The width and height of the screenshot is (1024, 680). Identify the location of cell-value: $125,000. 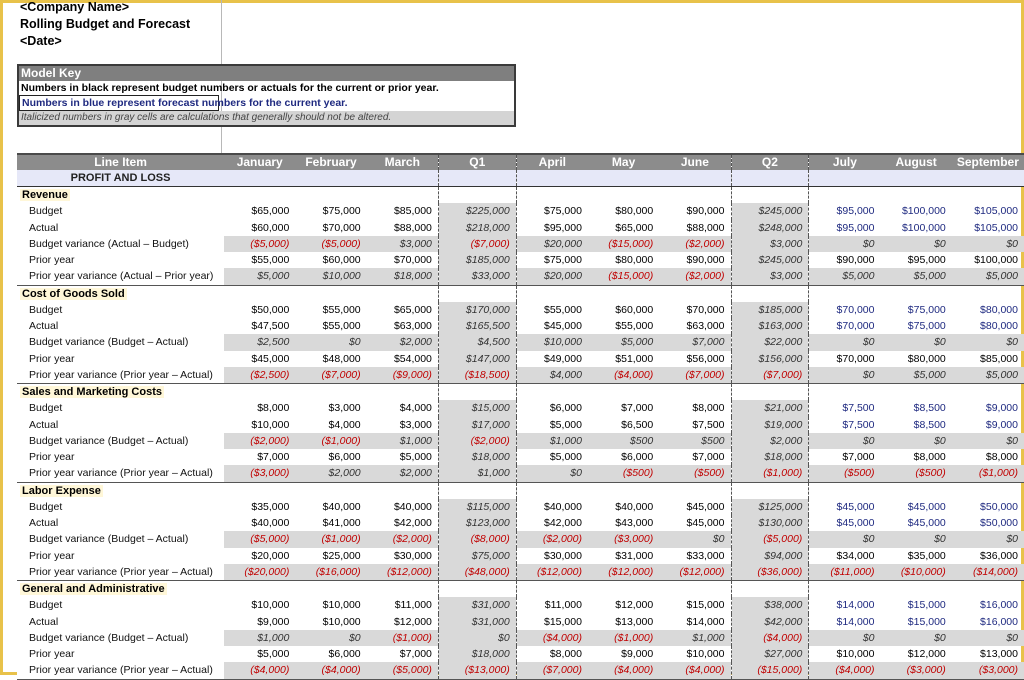
(770, 506).